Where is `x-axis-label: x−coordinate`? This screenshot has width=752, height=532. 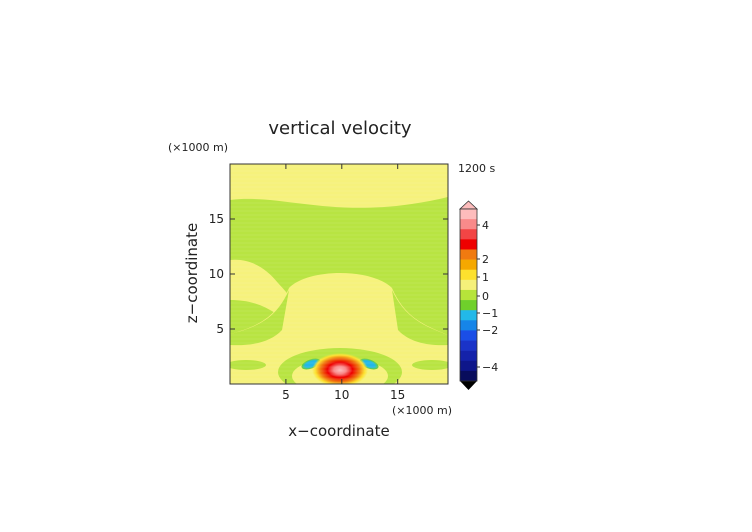
x-axis-label: x−coordinate is located at coordinates (338, 431).